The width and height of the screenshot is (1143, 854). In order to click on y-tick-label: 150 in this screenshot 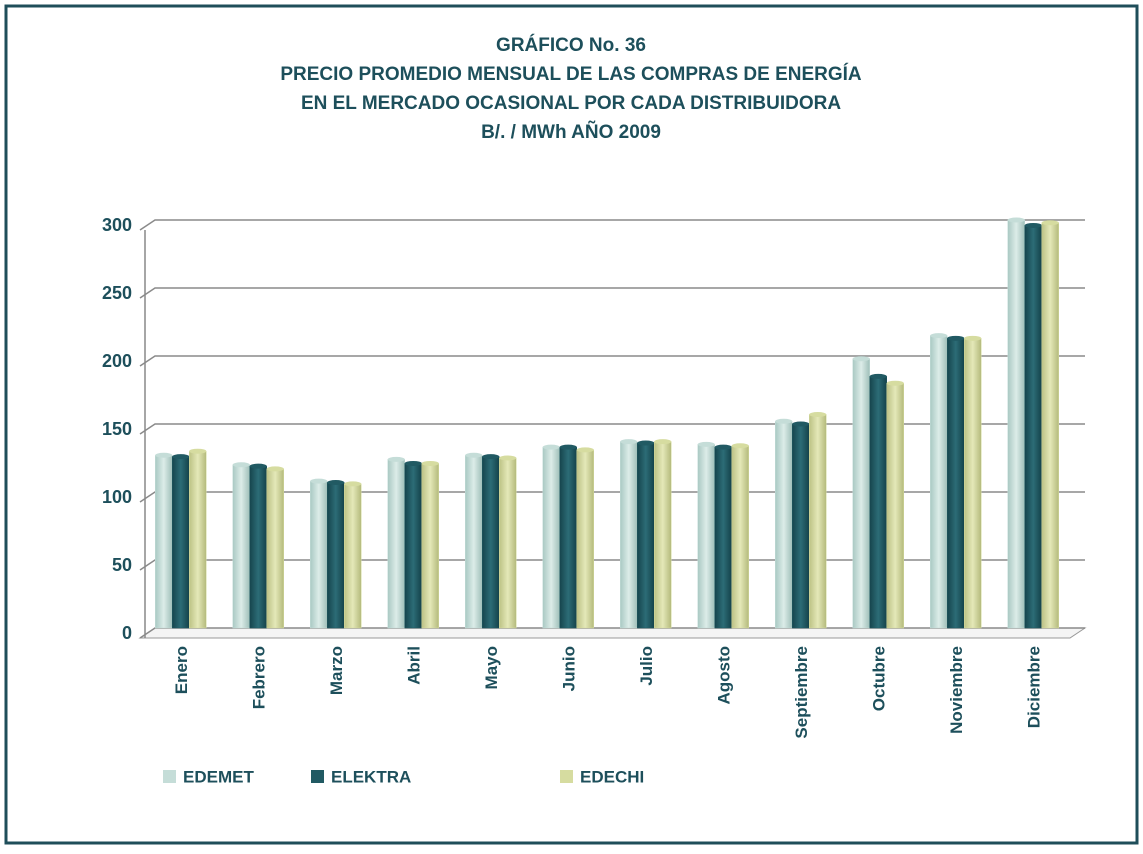, I will do `click(117, 429)`.